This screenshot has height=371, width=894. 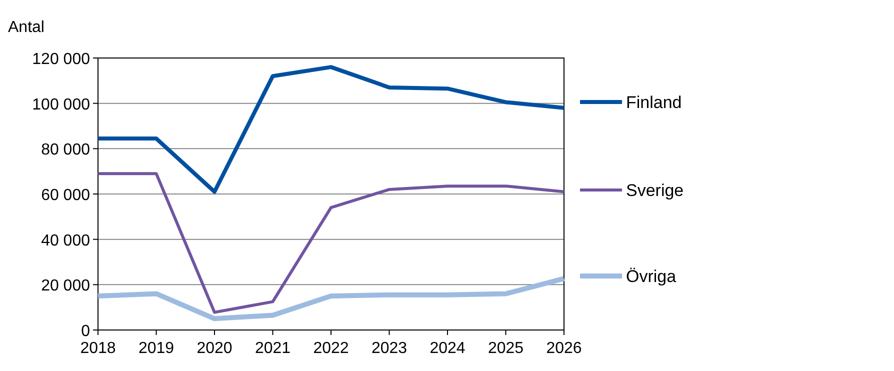 What do you see at coordinates (389, 348) in the screenshot?
I see `x-tick-label: 2023` at bounding box center [389, 348].